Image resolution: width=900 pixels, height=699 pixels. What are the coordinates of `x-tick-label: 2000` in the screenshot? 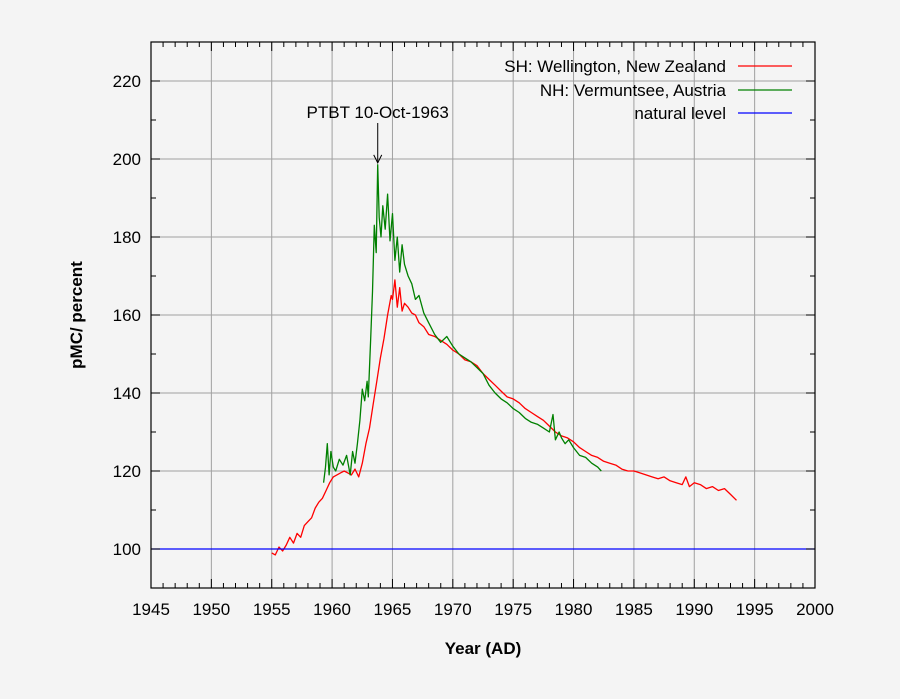 It's located at (815, 609).